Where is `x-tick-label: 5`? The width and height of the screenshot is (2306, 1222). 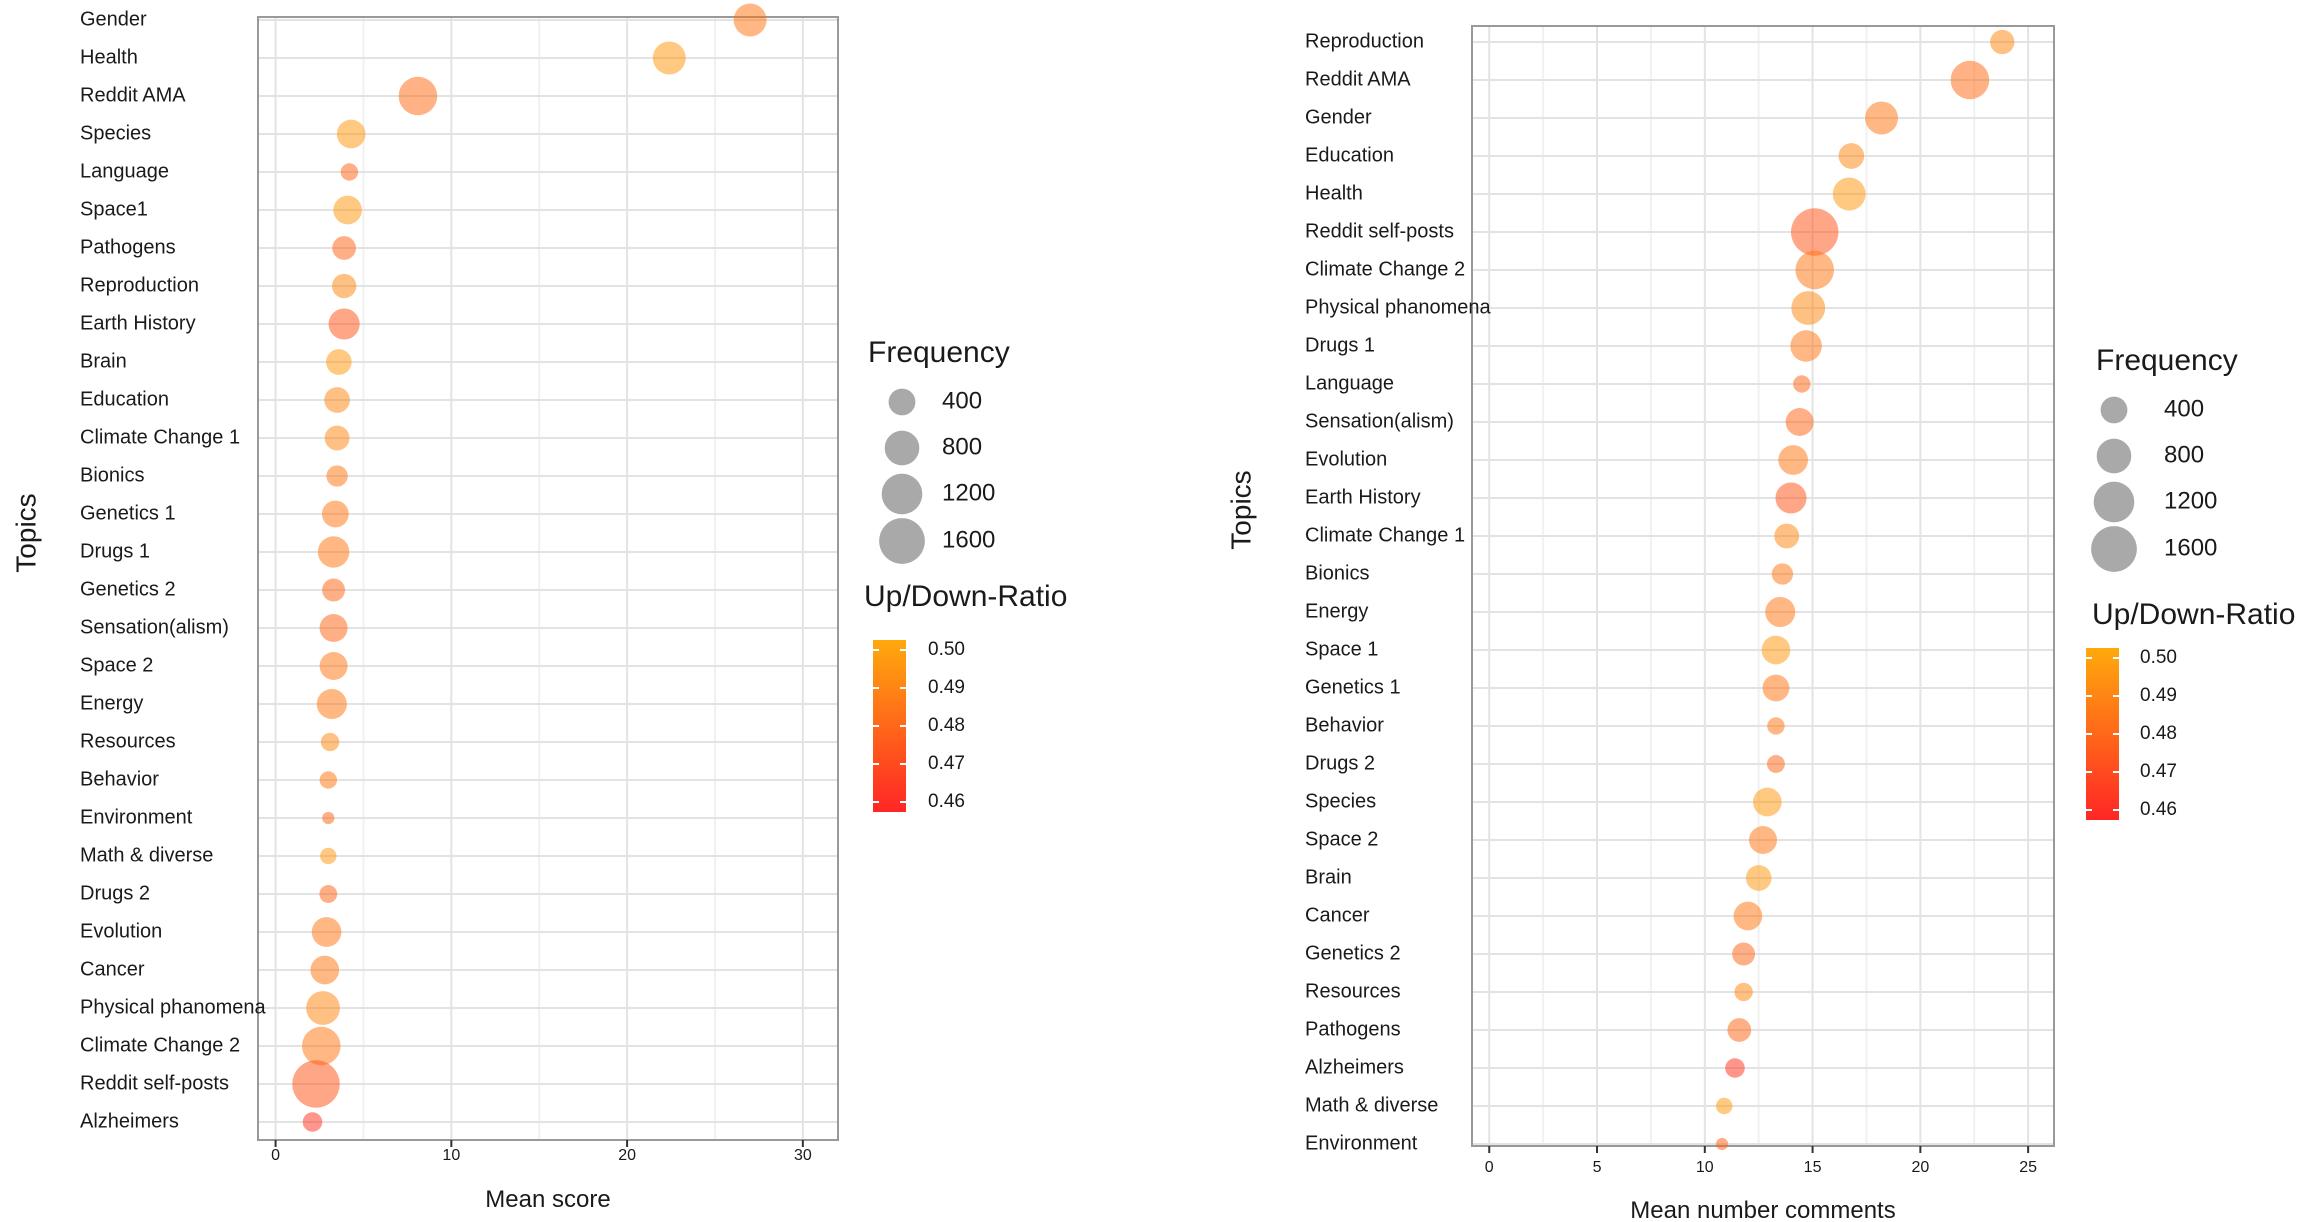 x-tick-label: 5 is located at coordinates (1597, 1167).